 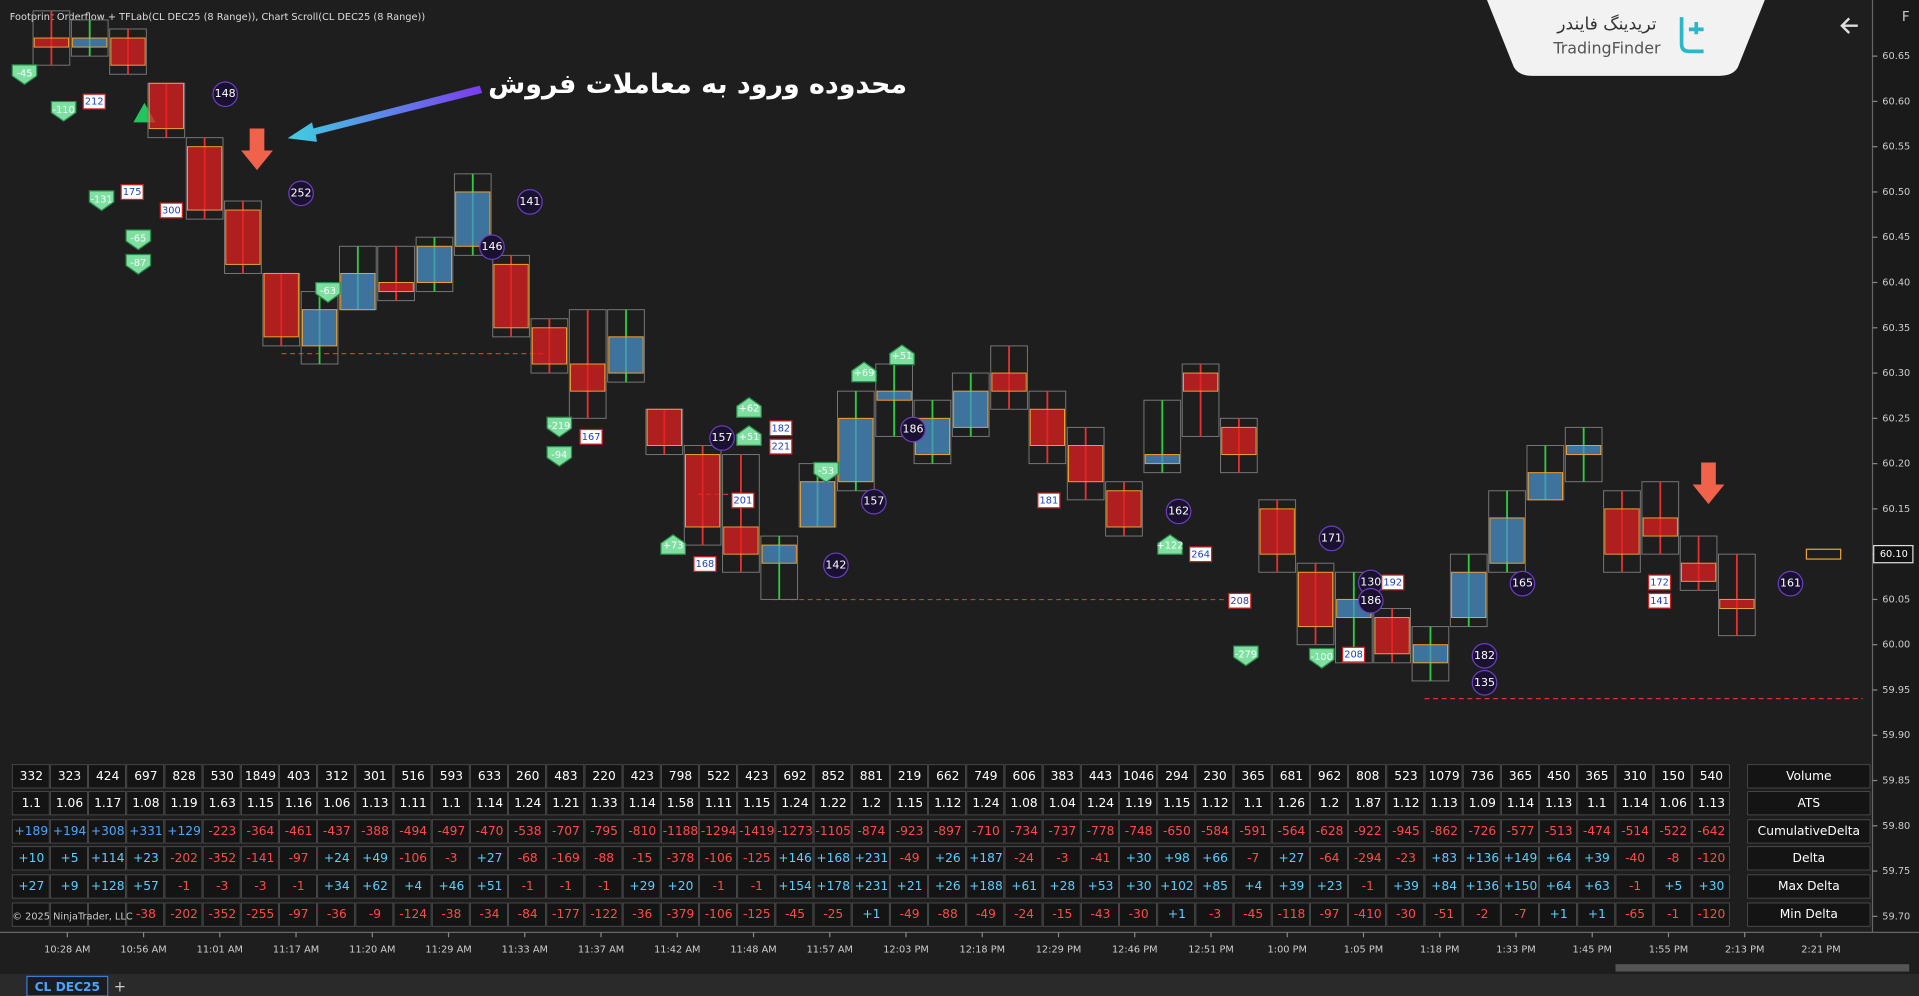 What do you see at coordinates (910, 886) in the screenshot?
I see `cell-value: +21` at bounding box center [910, 886].